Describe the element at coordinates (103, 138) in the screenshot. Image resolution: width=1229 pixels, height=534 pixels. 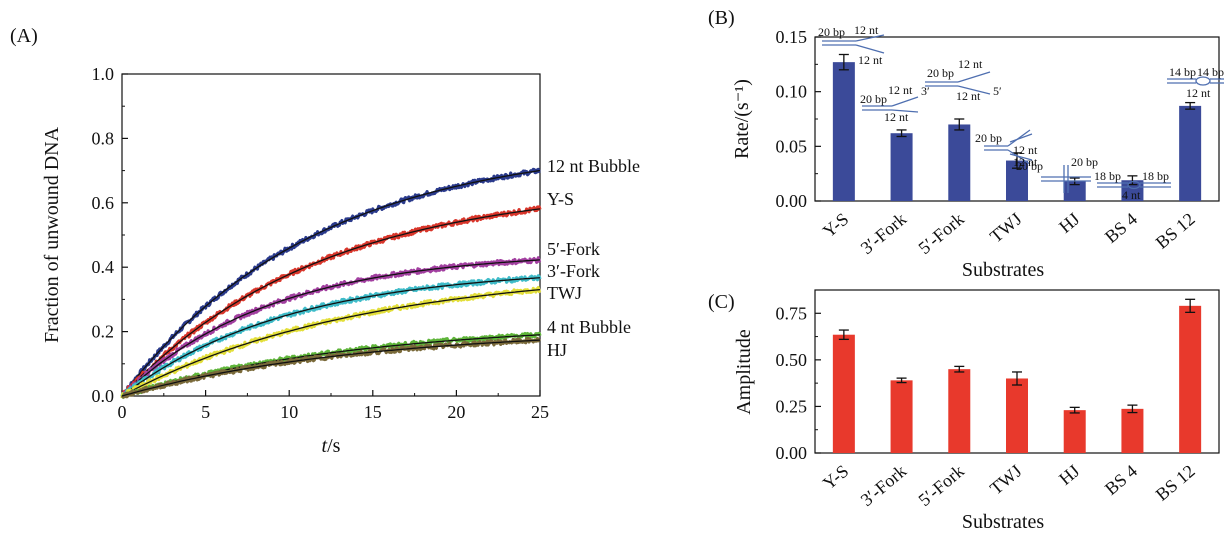
I see `y-tick-label: 0.8` at that location.